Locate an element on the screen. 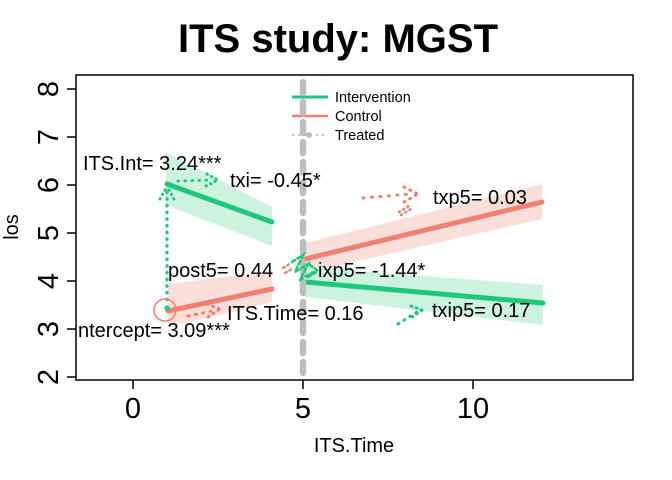 The image size is (672, 480). line-control-pre is located at coordinates (220, 300).